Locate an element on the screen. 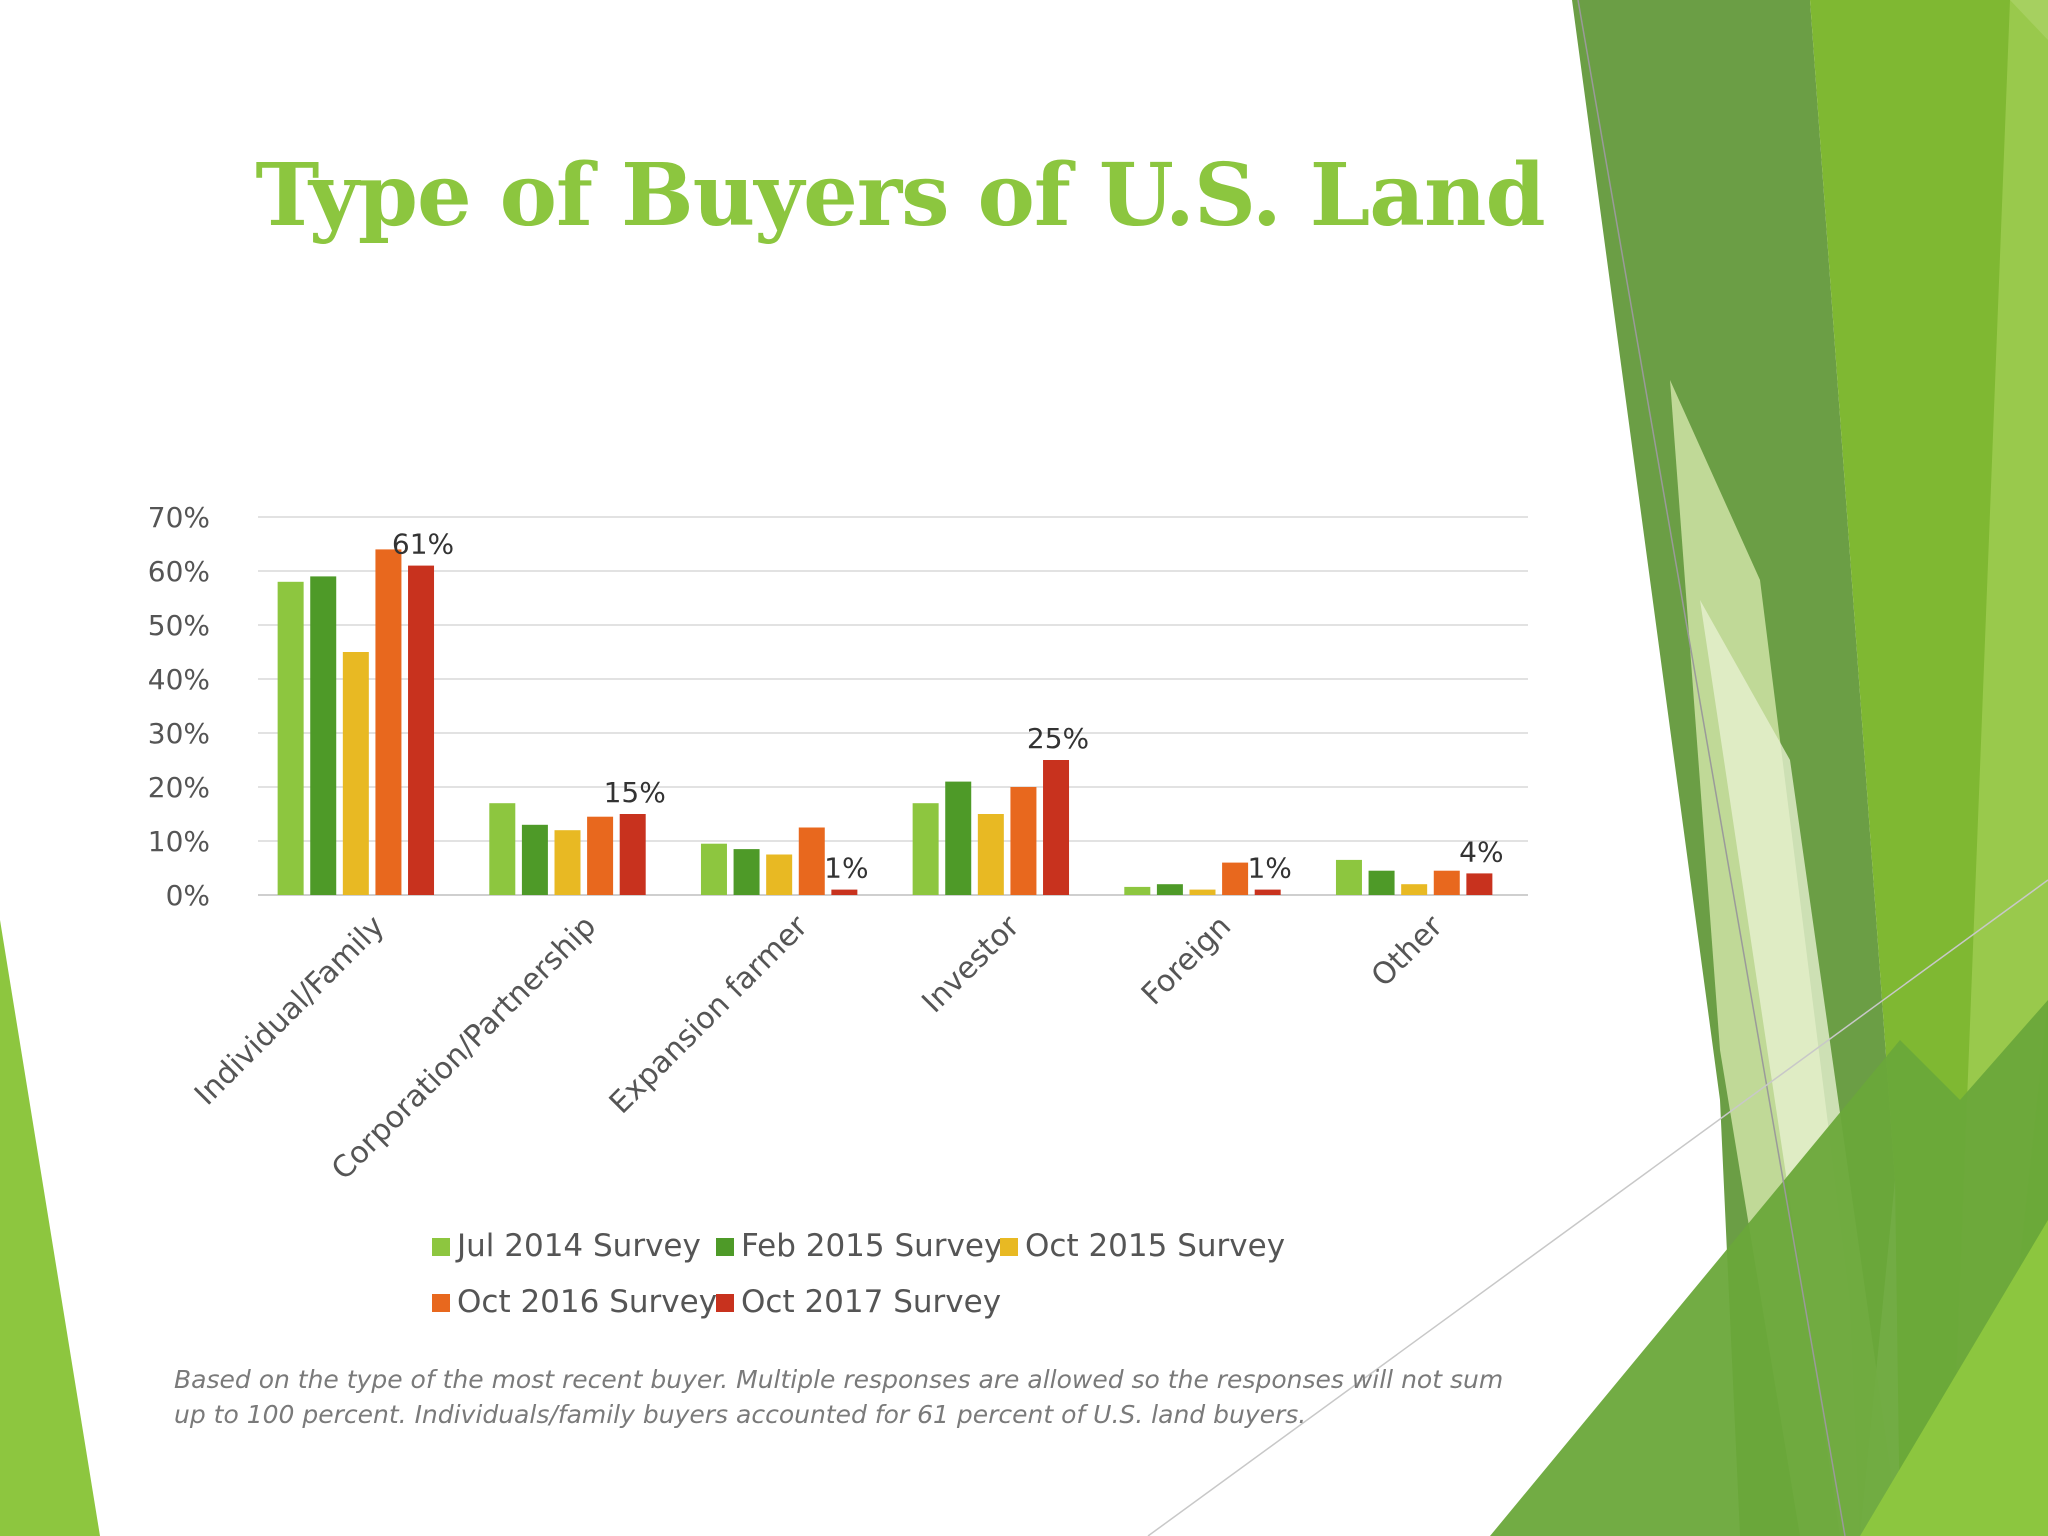  data-label: 4% is located at coordinates (1481, 851).